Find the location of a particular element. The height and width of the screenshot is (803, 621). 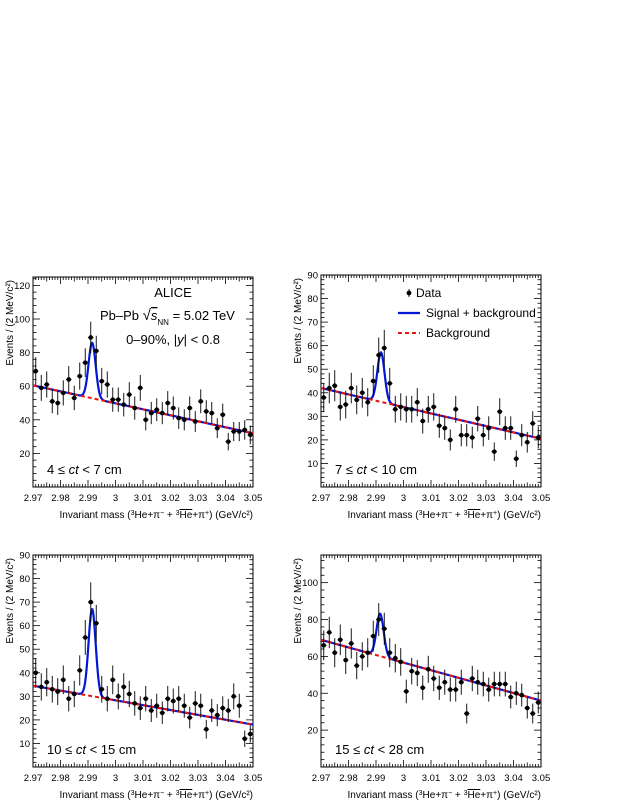

y-tick-label: 10 is located at coordinates (312, 464).